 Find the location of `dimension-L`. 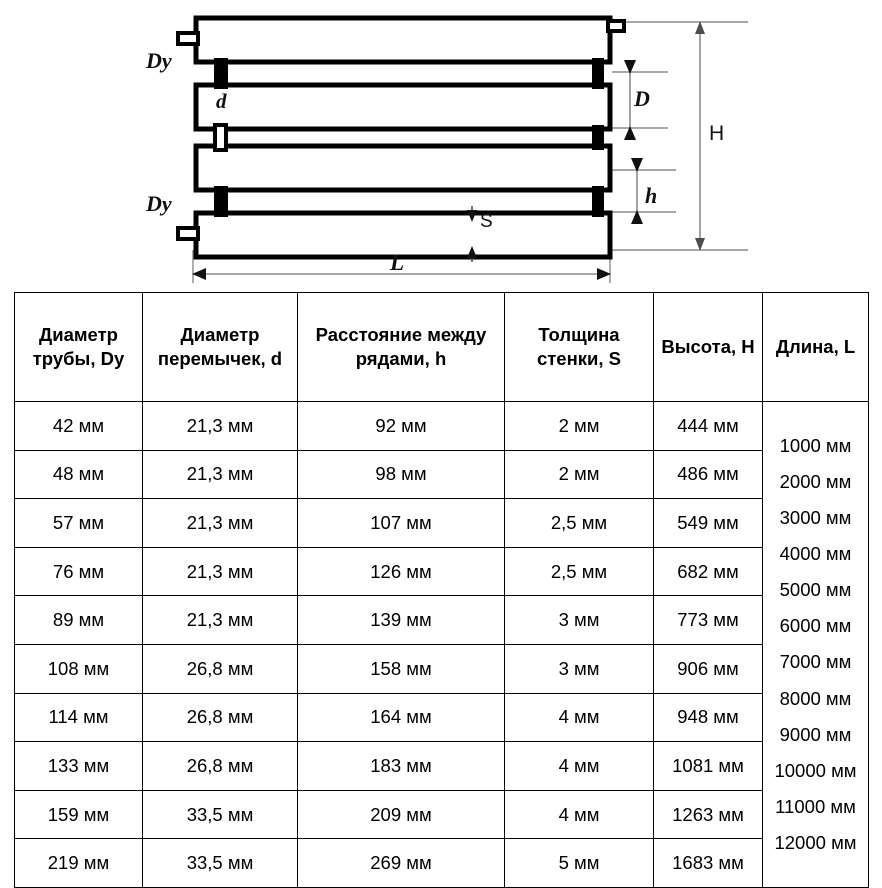

dimension-L is located at coordinates (401, 274).